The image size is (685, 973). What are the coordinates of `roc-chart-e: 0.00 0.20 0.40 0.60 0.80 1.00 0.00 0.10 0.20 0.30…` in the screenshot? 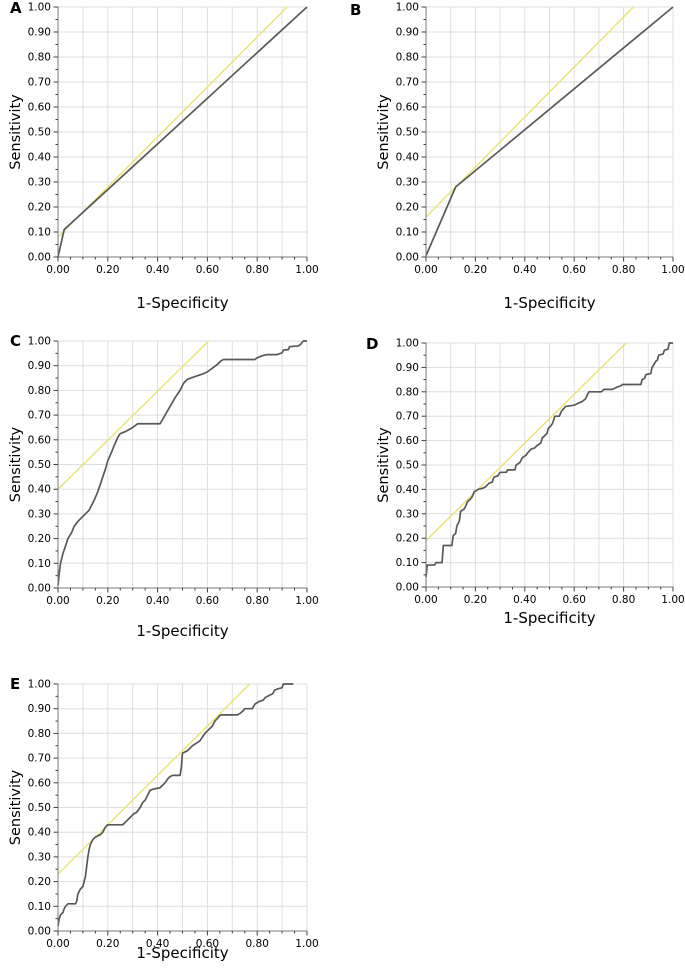 It's located at (163, 821).